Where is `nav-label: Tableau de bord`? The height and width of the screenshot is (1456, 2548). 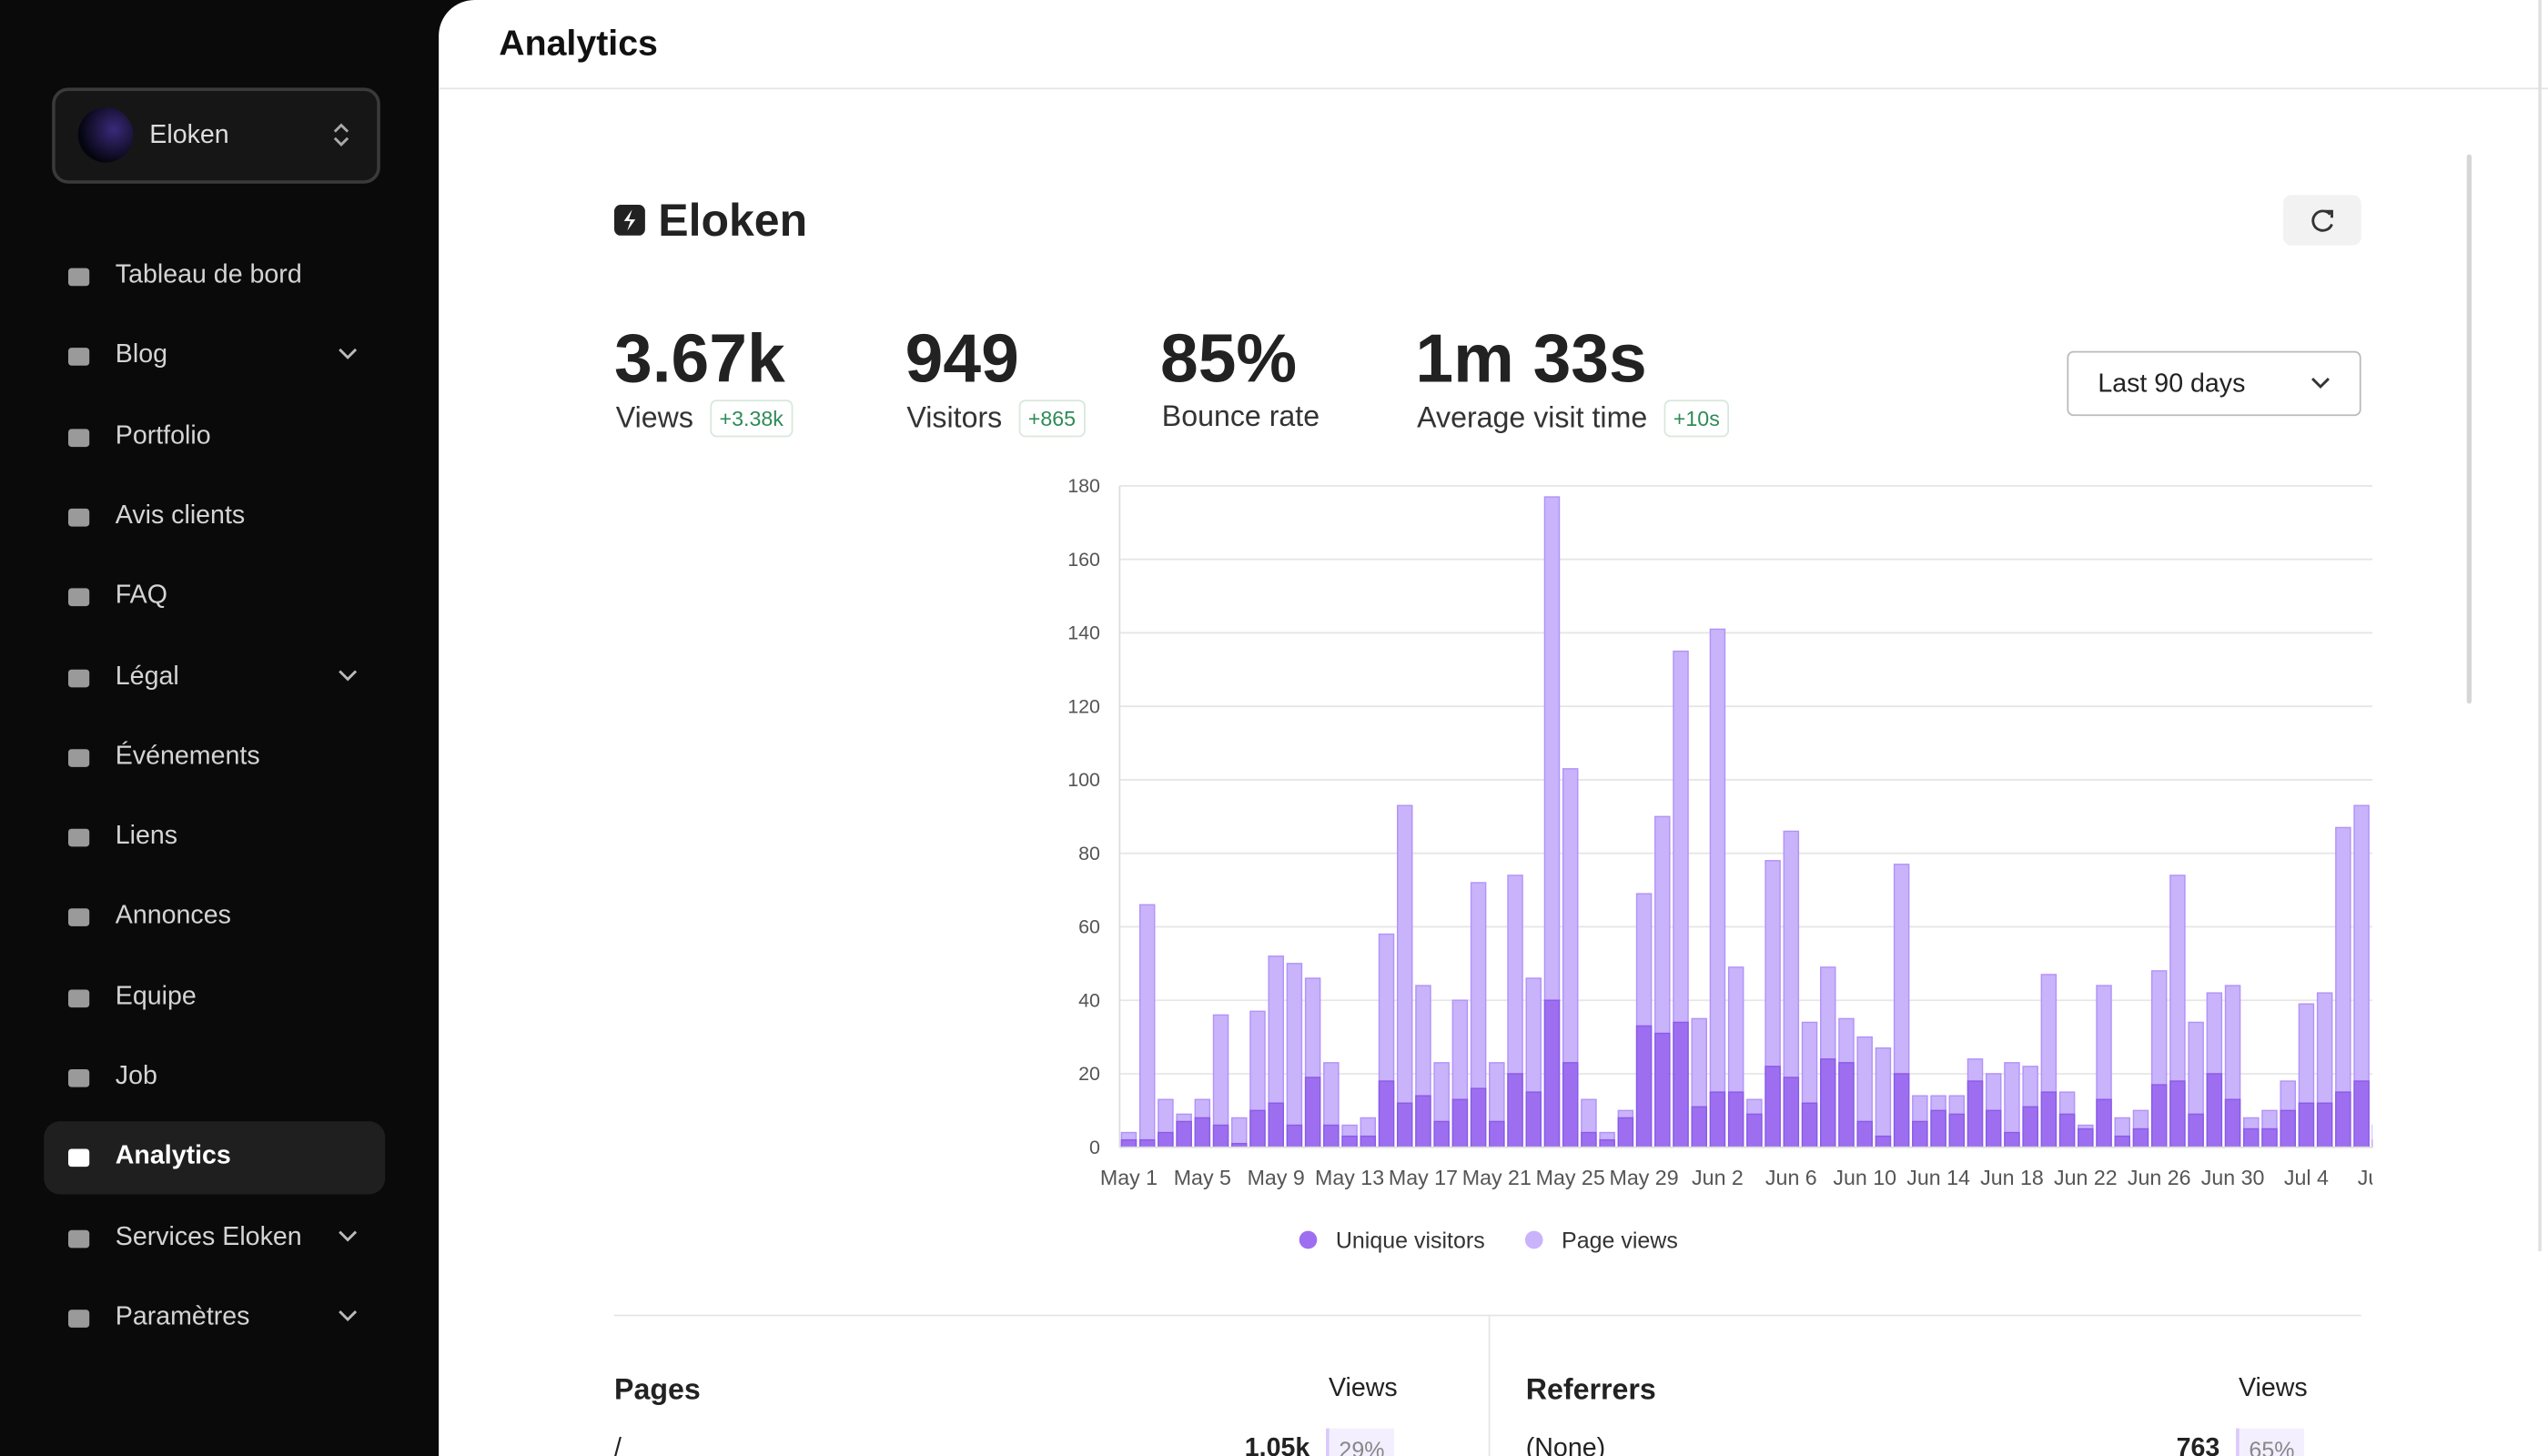
nav-label: Tableau de bord is located at coordinates (209, 275).